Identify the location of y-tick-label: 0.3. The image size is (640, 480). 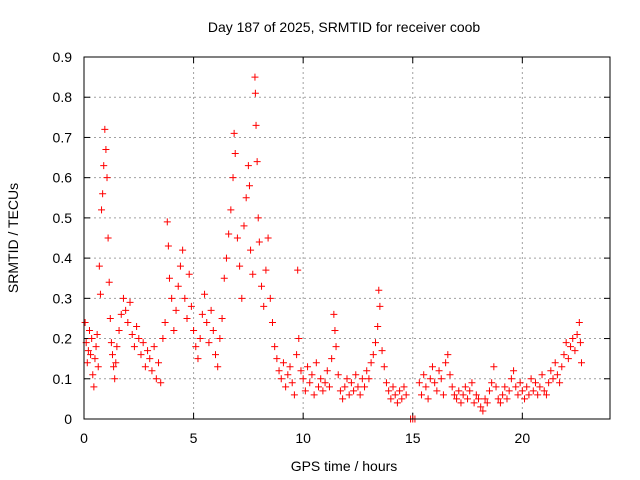
(63, 298).